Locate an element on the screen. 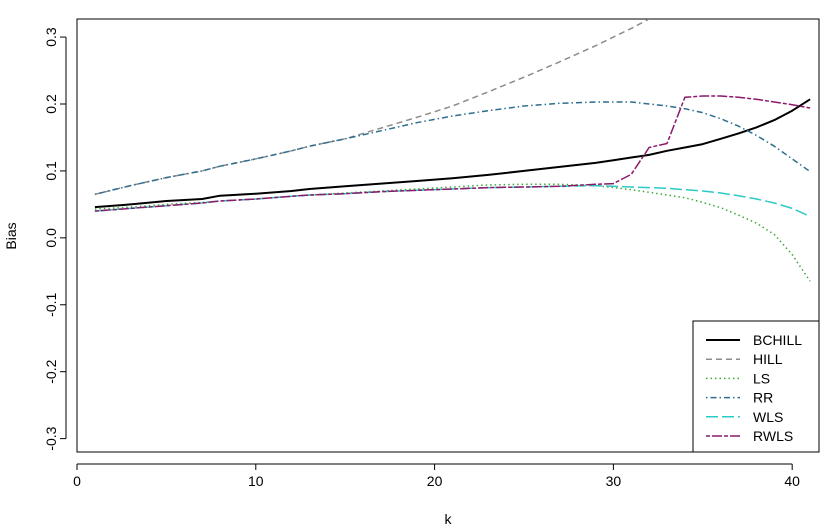 This screenshot has width=840, height=530. legend-label-hill: HILL is located at coordinates (768, 359).